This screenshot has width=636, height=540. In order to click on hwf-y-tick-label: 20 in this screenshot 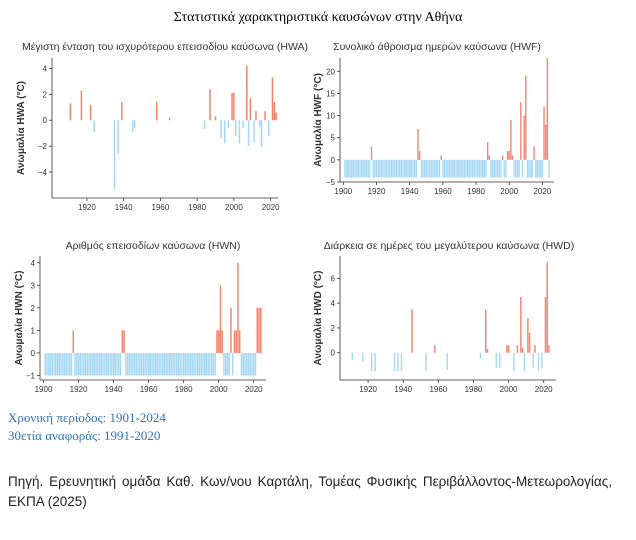, I will do `click(330, 71)`.